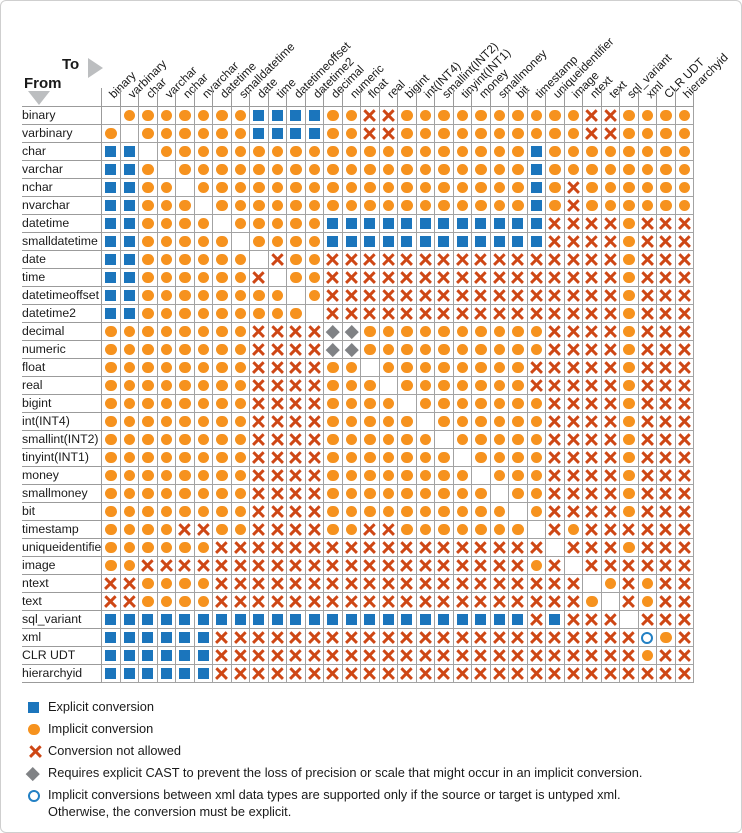 This screenshot has height=833, width=742. I want to click on row-label: smallmoney, so click(61, 494).